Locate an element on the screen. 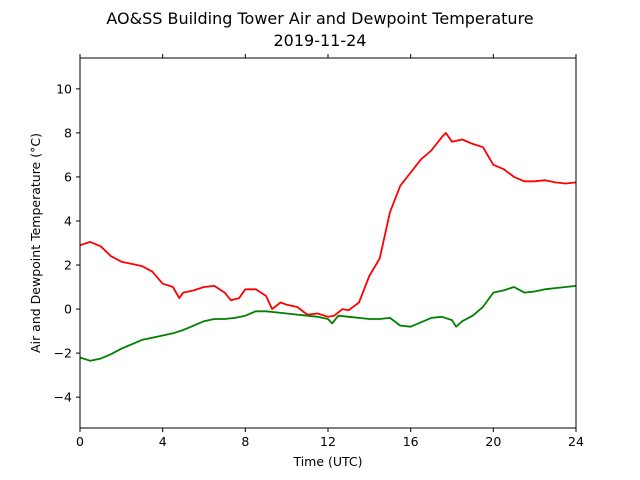 The width and height of the screenshot is (640, 480). x-axis-label: Time (UTC) is located at coordinates (327, 461).